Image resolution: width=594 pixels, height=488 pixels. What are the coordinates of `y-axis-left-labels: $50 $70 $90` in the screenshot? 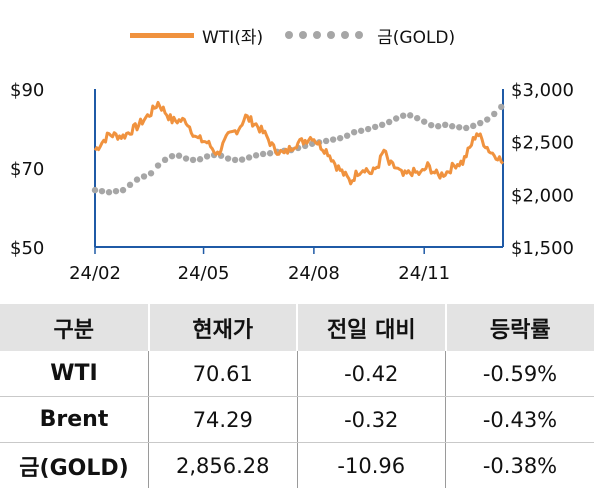 It's located at (27, 169).